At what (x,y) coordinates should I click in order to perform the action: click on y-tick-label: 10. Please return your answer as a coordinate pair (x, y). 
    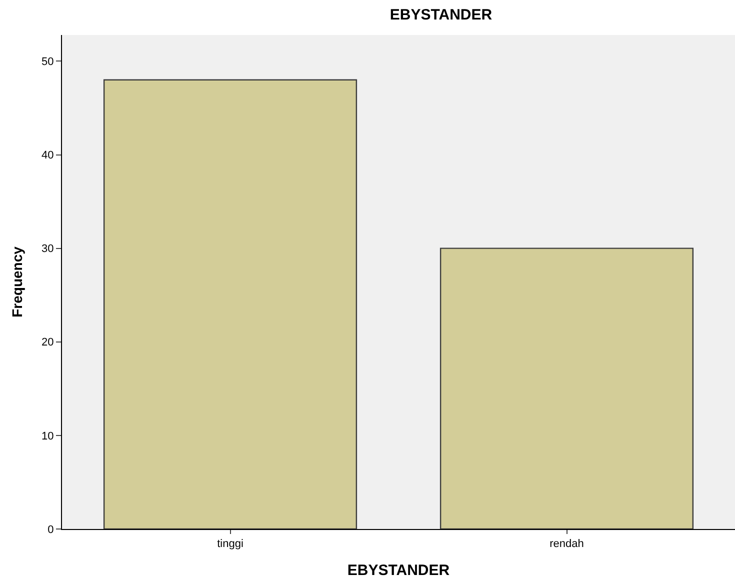
    Looking at the image, I should click on (48, 436).